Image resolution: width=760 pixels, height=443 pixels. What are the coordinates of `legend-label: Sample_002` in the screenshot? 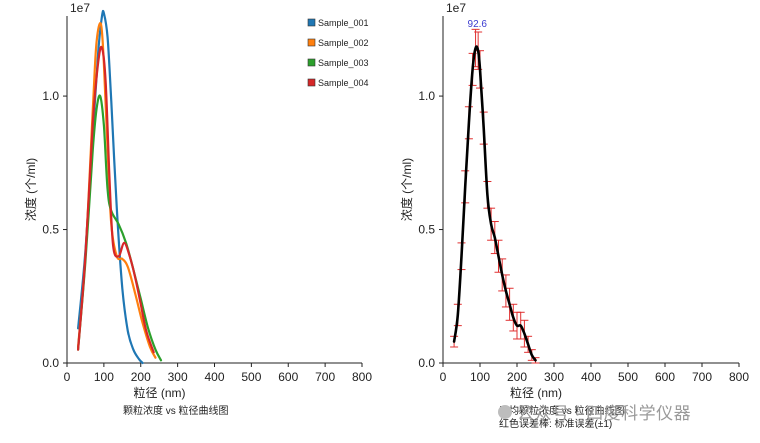 It's located at (343, 43).